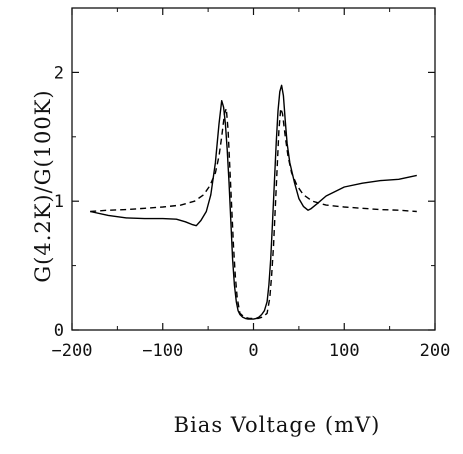 The width and height of the screenshot is (463, 454). Describe the element at coordinates (435, 351) in the screenshot. I see `x-tick-label: 200` at that location.